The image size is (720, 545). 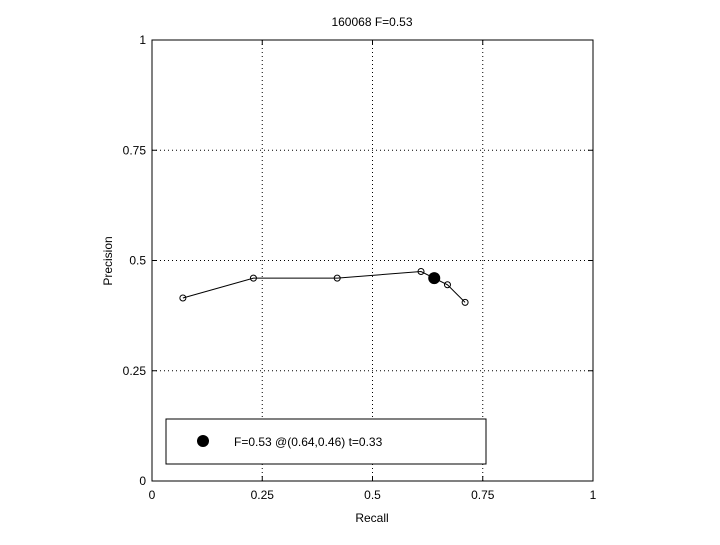 I want to click on y-tick-label: 1, so click(x=142, y=40).